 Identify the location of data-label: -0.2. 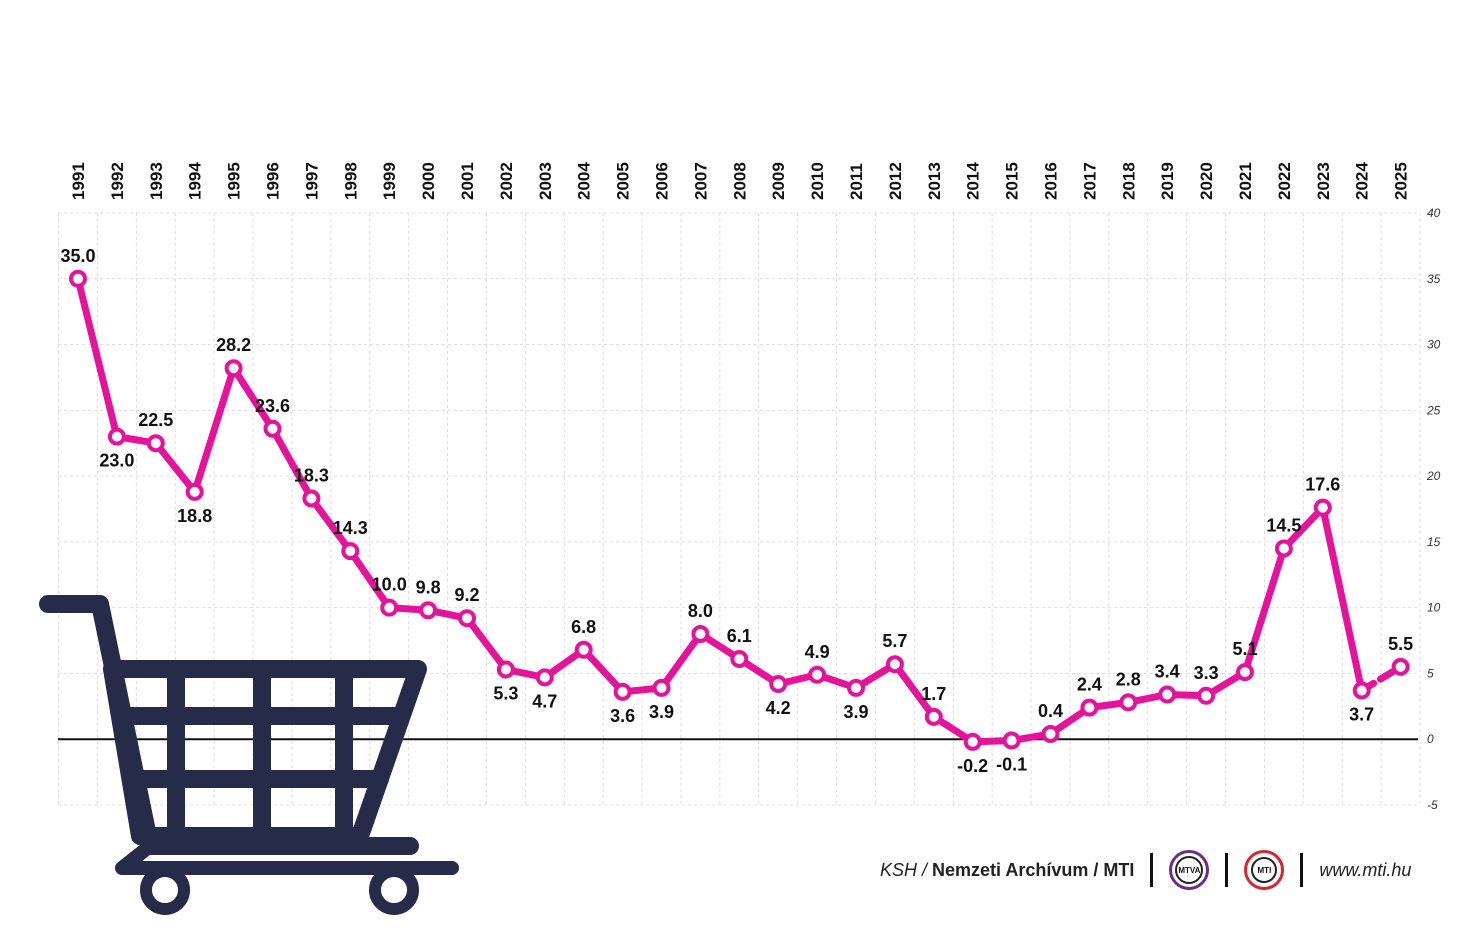
(972, 766).